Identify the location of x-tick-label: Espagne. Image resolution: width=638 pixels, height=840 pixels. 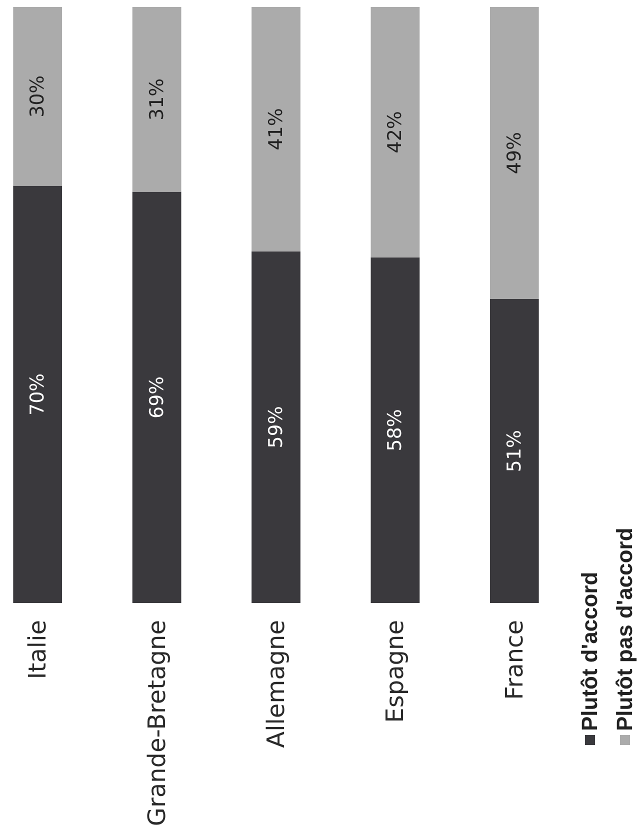
(395, 671).